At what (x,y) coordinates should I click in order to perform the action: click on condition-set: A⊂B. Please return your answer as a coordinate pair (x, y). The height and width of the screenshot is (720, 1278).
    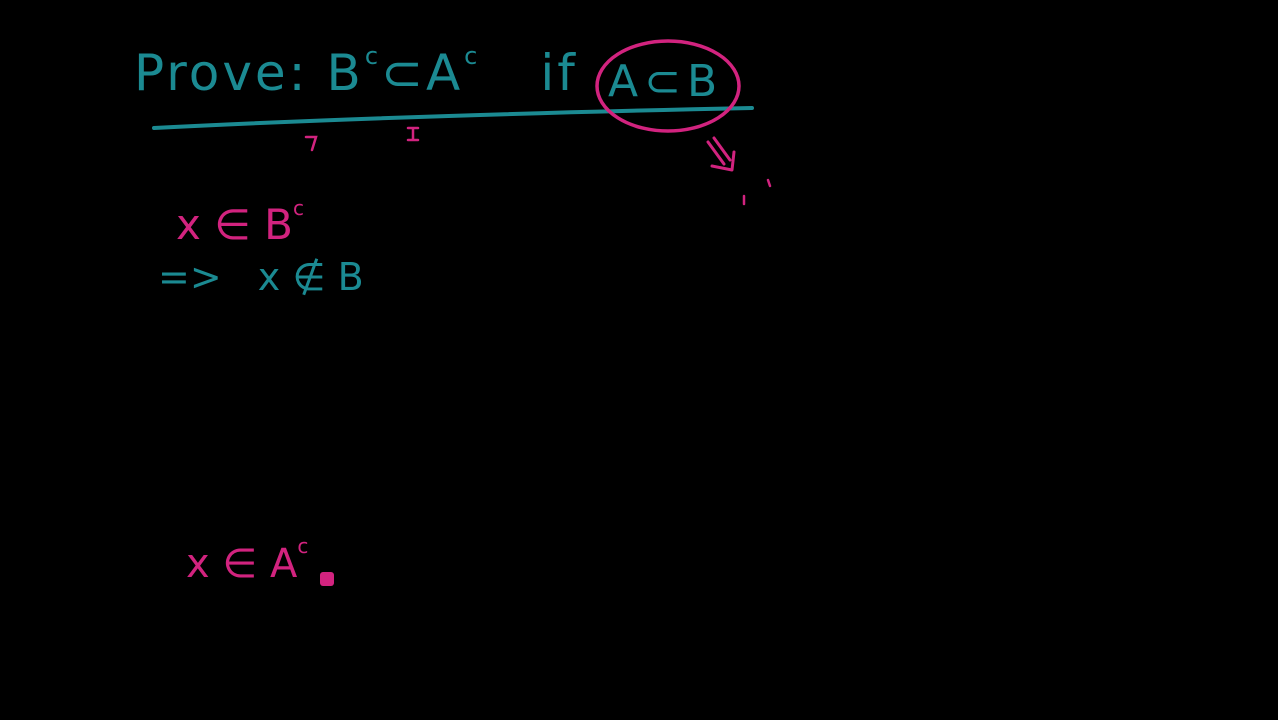
    Looking at the image, I should click on (666, 81).